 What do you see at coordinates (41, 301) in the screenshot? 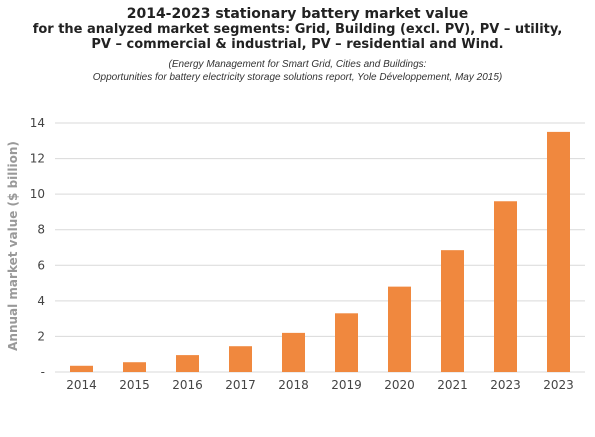
I see `y-tick-label: 4` at bounding box center [41, 301].